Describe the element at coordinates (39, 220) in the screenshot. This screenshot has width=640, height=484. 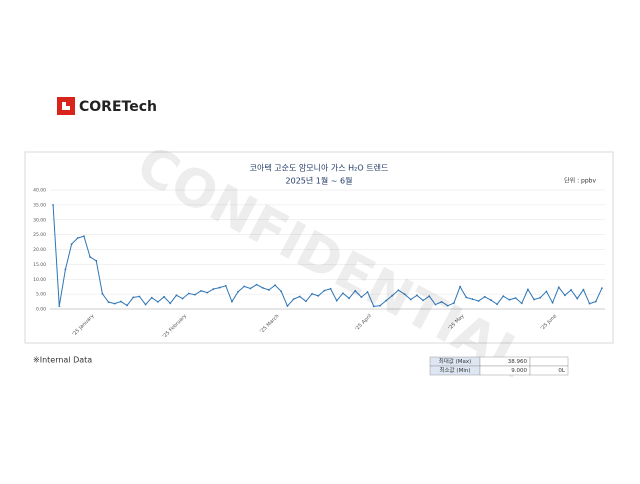
I see `y-tick-label: 30.00` at that location.